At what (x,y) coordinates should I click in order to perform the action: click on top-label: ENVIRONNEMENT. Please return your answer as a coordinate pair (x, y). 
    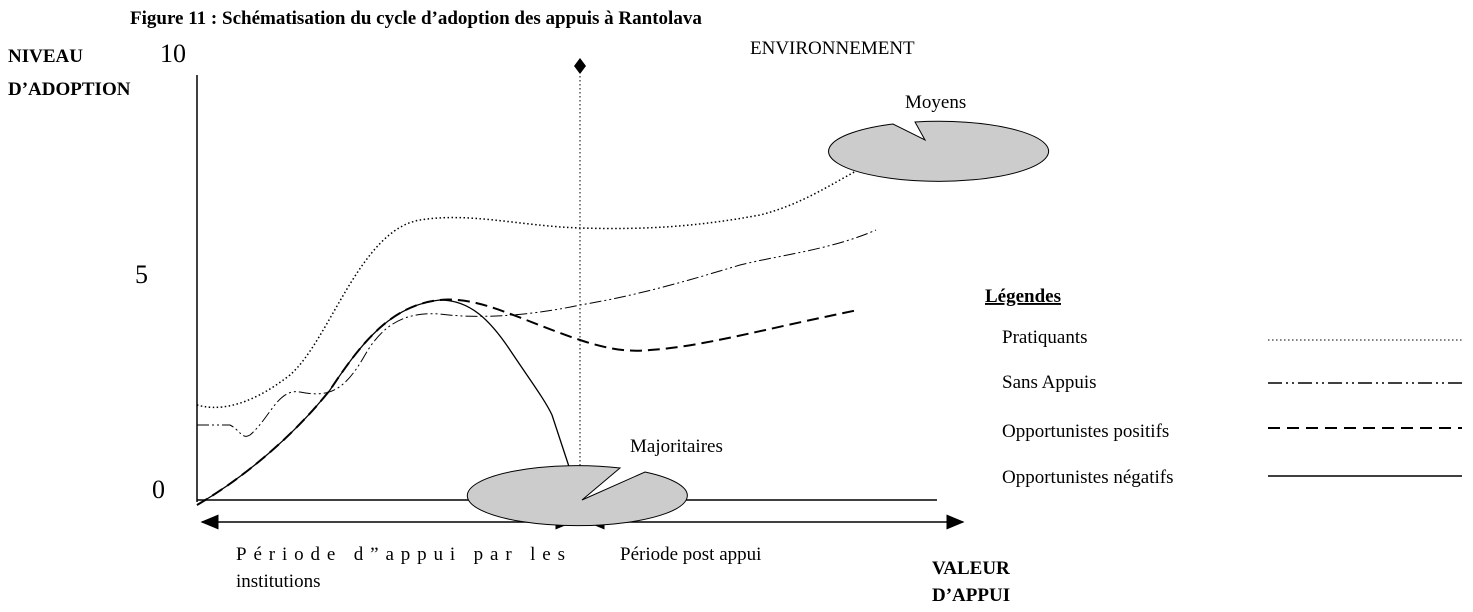
    Looking at the image, I should click on (832, 48).